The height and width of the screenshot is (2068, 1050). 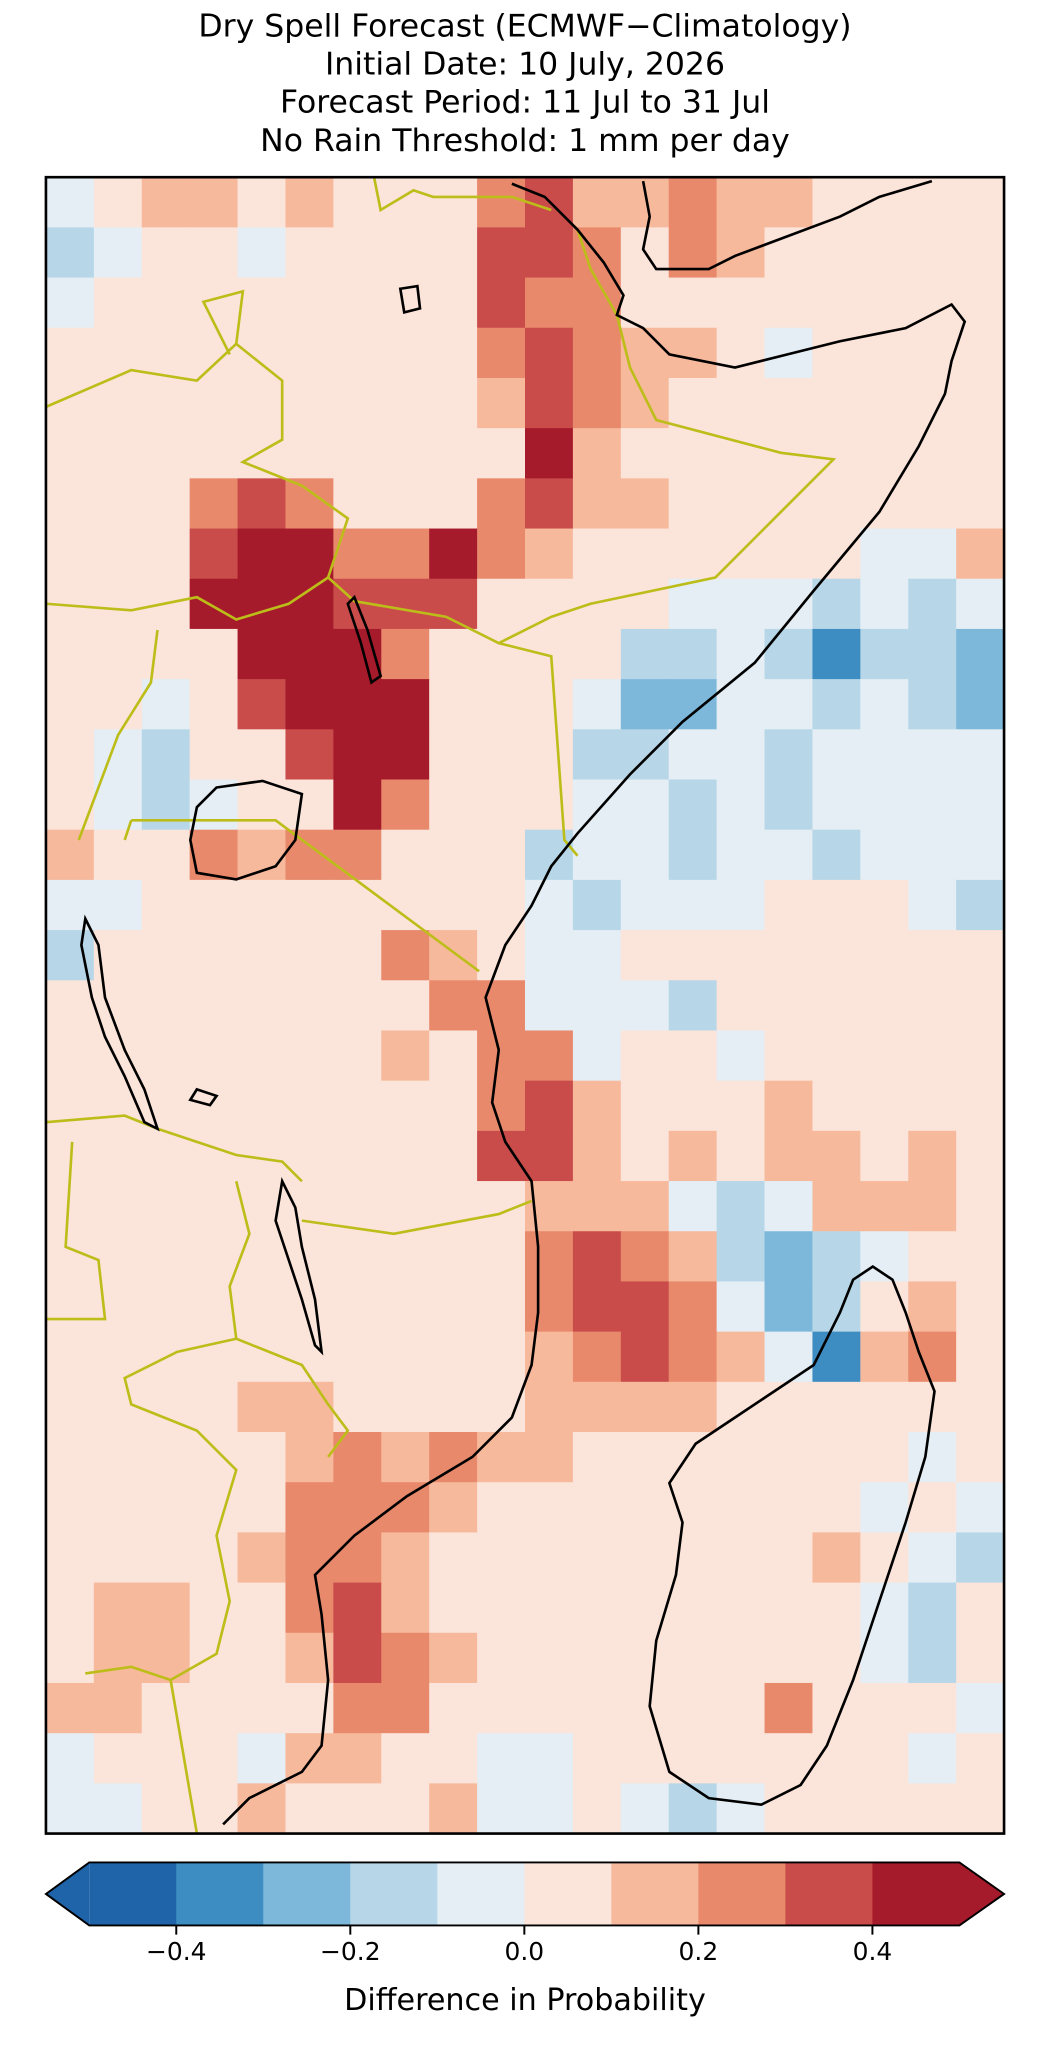 What do you see at coordinates (67, 1894) in the screenshot?
I see `colorbar-extend-low` at bounding box center [67, 1894].